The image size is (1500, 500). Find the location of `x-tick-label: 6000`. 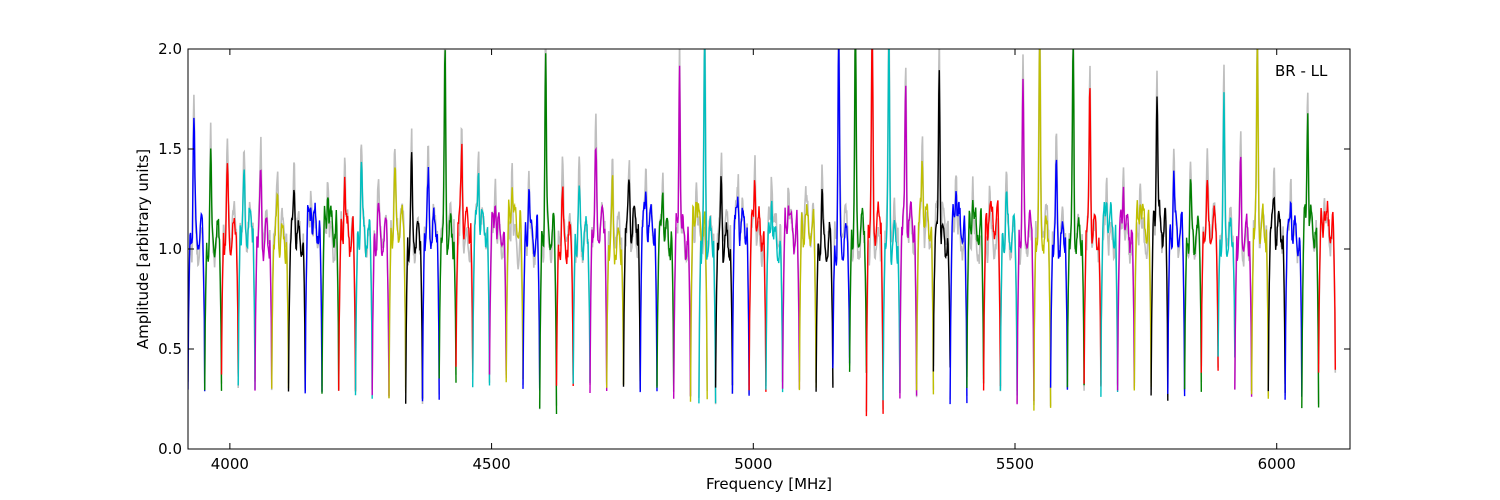

x-tick-label: 6000 is located at coordinates (1277, 464).